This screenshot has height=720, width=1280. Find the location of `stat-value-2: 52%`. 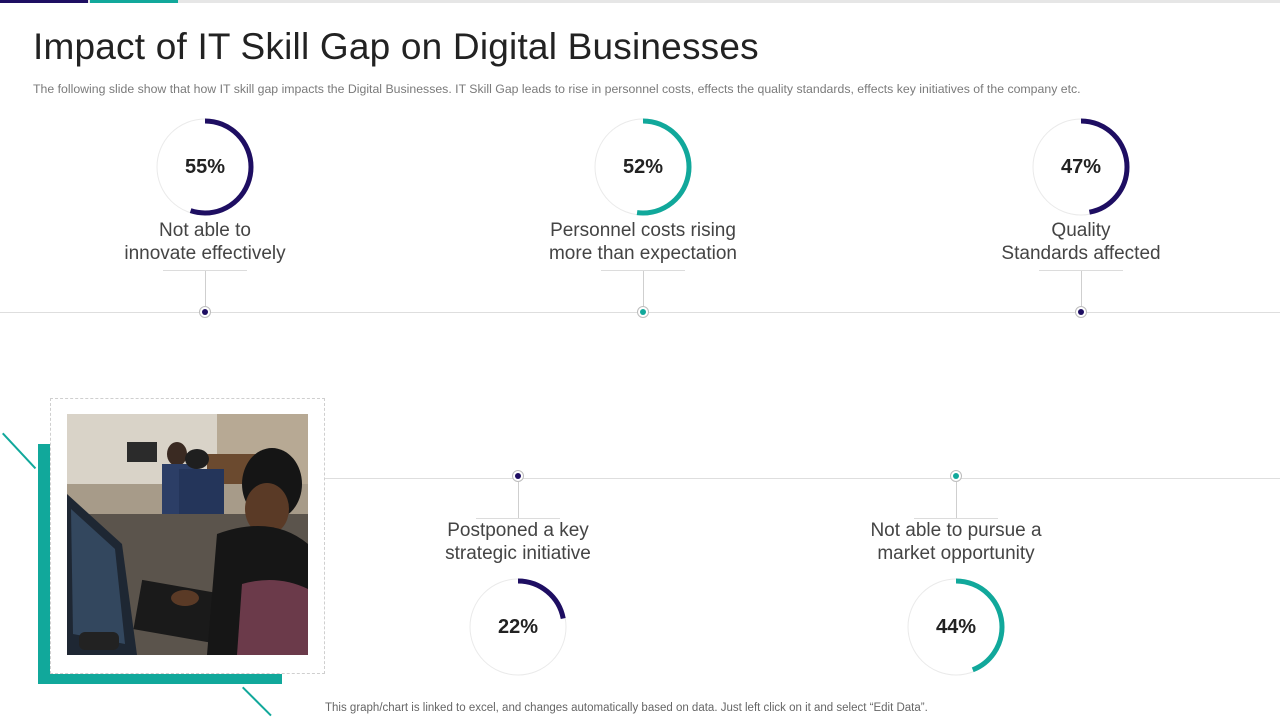

stat-value-2: 52% is located at coordinates (643, 167).